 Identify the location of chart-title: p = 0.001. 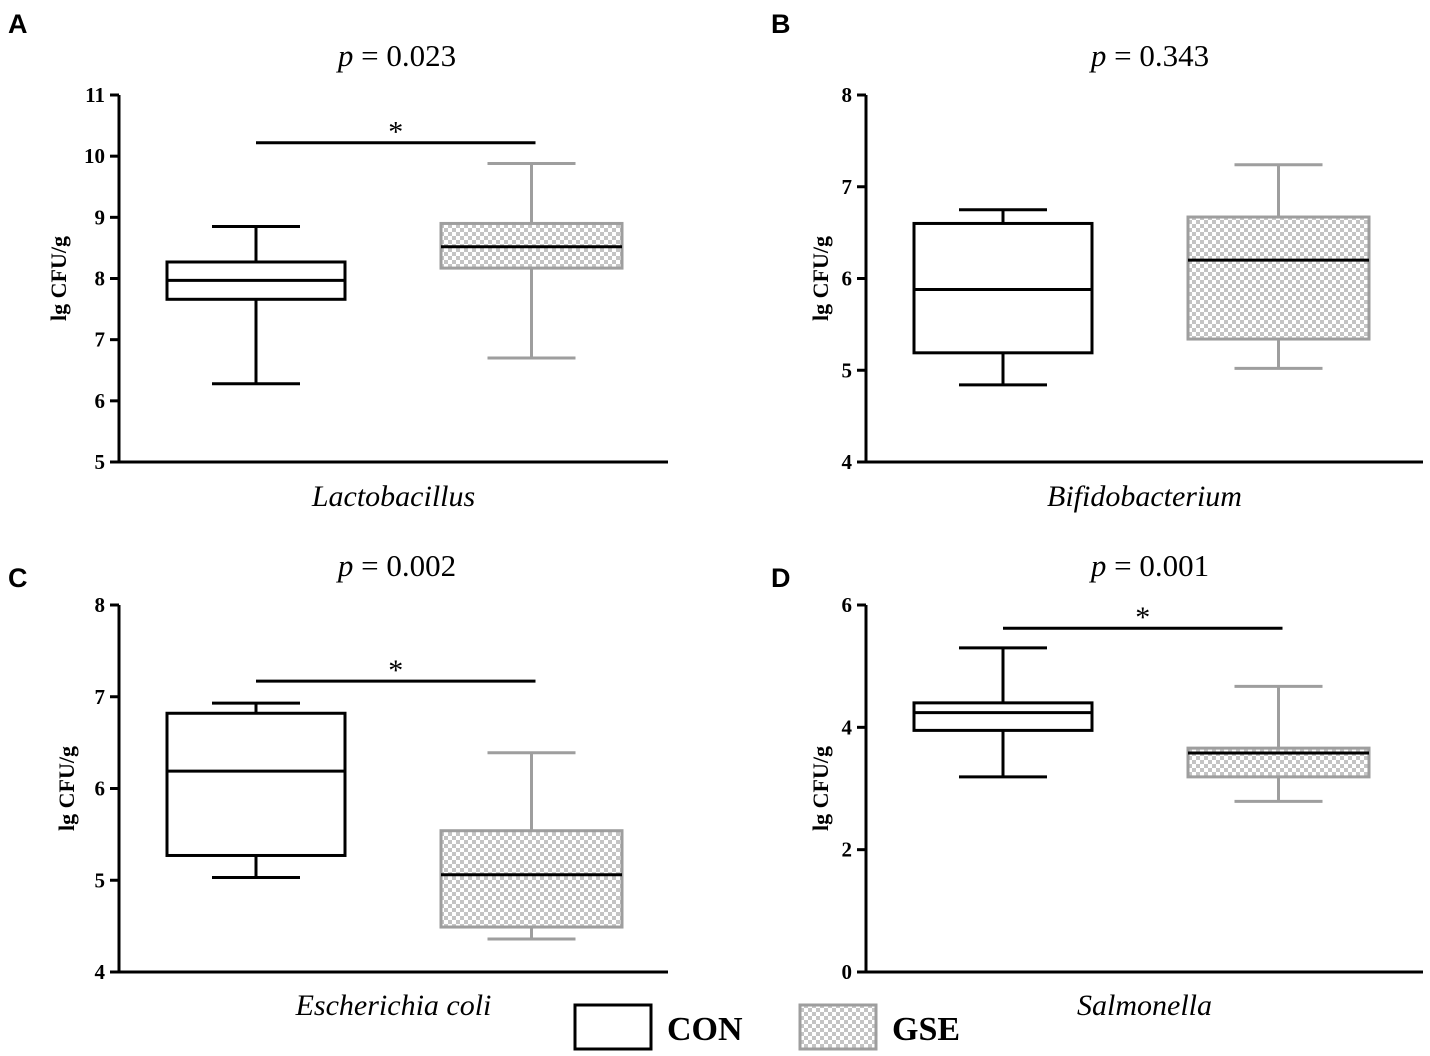
(1149, 565).